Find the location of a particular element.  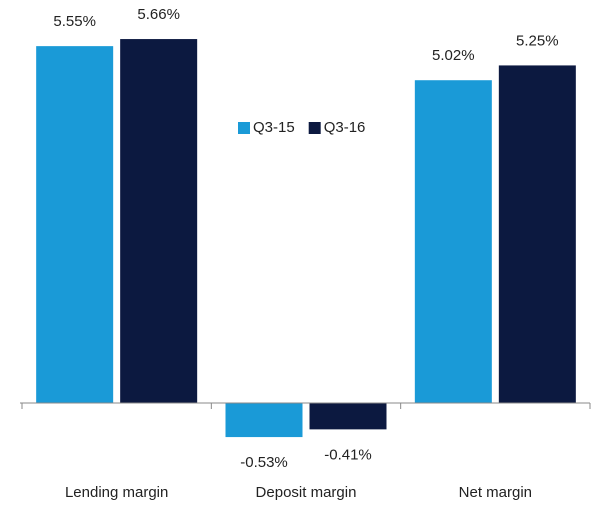

data-label: 5.66% is located at coordinates (158, 14).